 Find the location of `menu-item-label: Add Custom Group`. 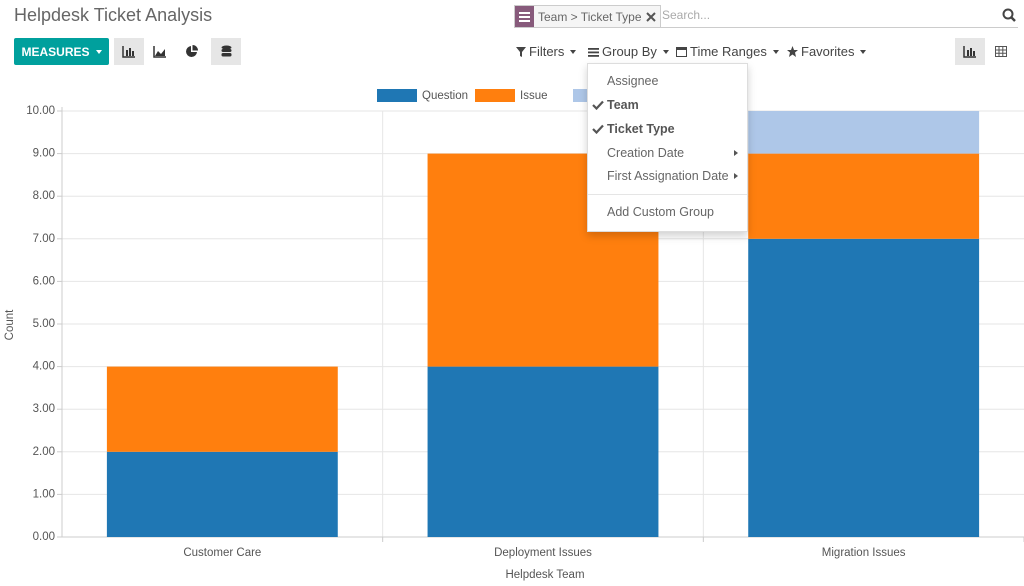

menu-item-label: Add Custom Group is located at coordinates (660, 212).